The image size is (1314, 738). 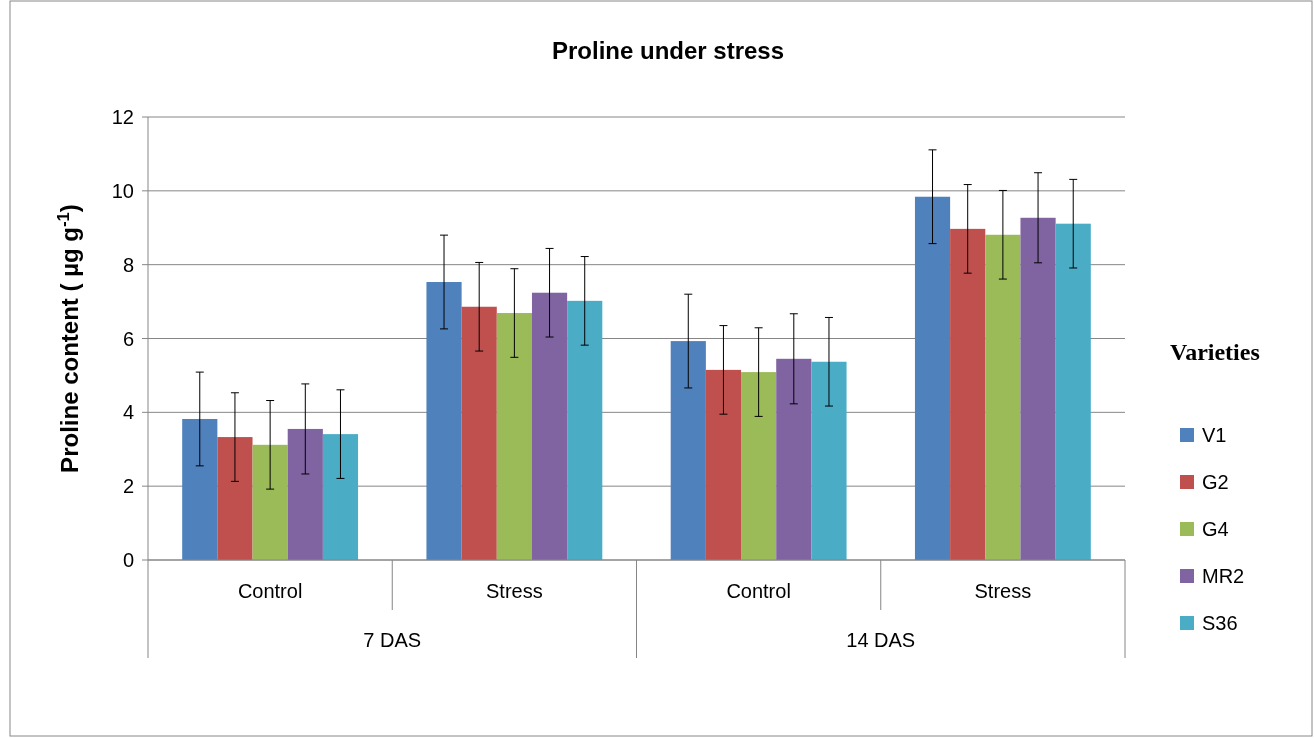 What do you see at coordinates (122, 190) in the screenshot?
I see `y-tick-label: 10` at bounding box center [122, 190].